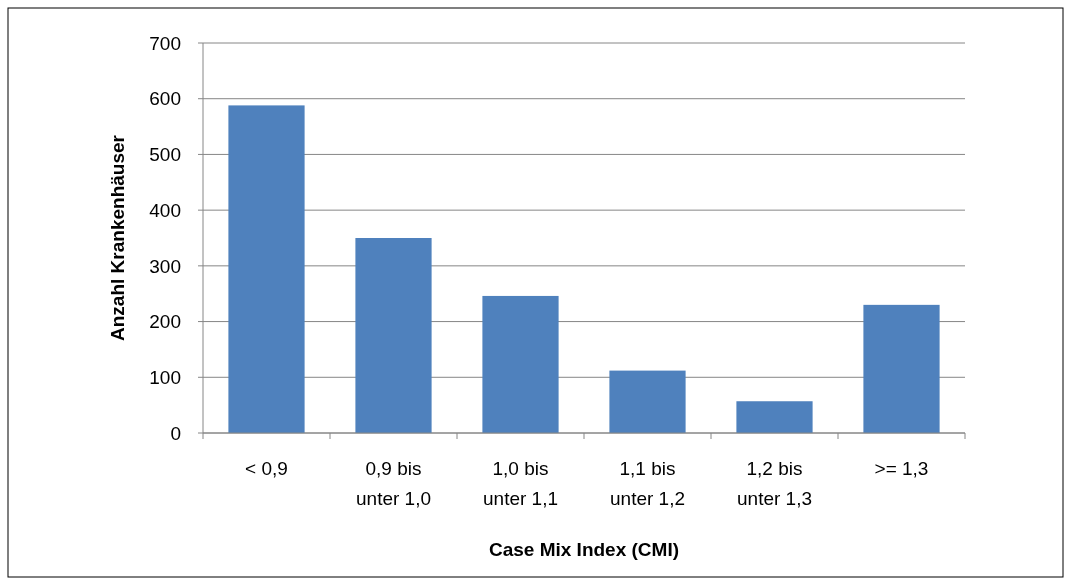 This screenshot has width=1071, height=585. What do you see at coordinates (165, 155) in the screenshot?
I see `y-tick-label: 500` at bounding box center [165, 155].